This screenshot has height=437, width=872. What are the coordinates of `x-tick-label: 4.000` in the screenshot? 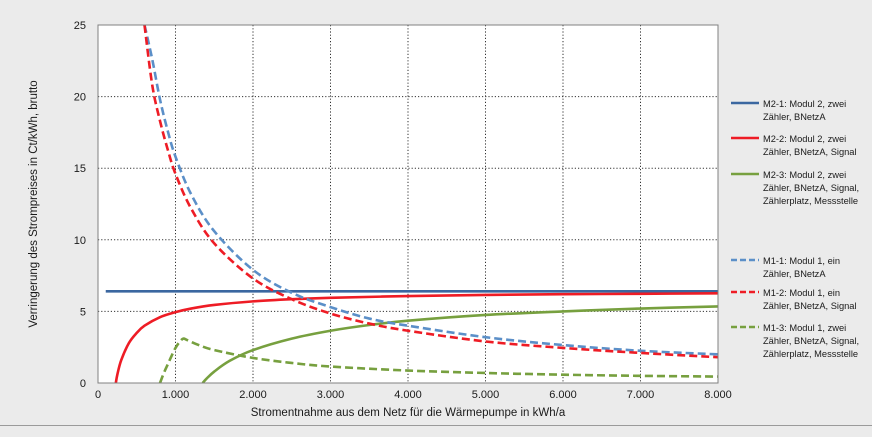 It's located at (408, 395).